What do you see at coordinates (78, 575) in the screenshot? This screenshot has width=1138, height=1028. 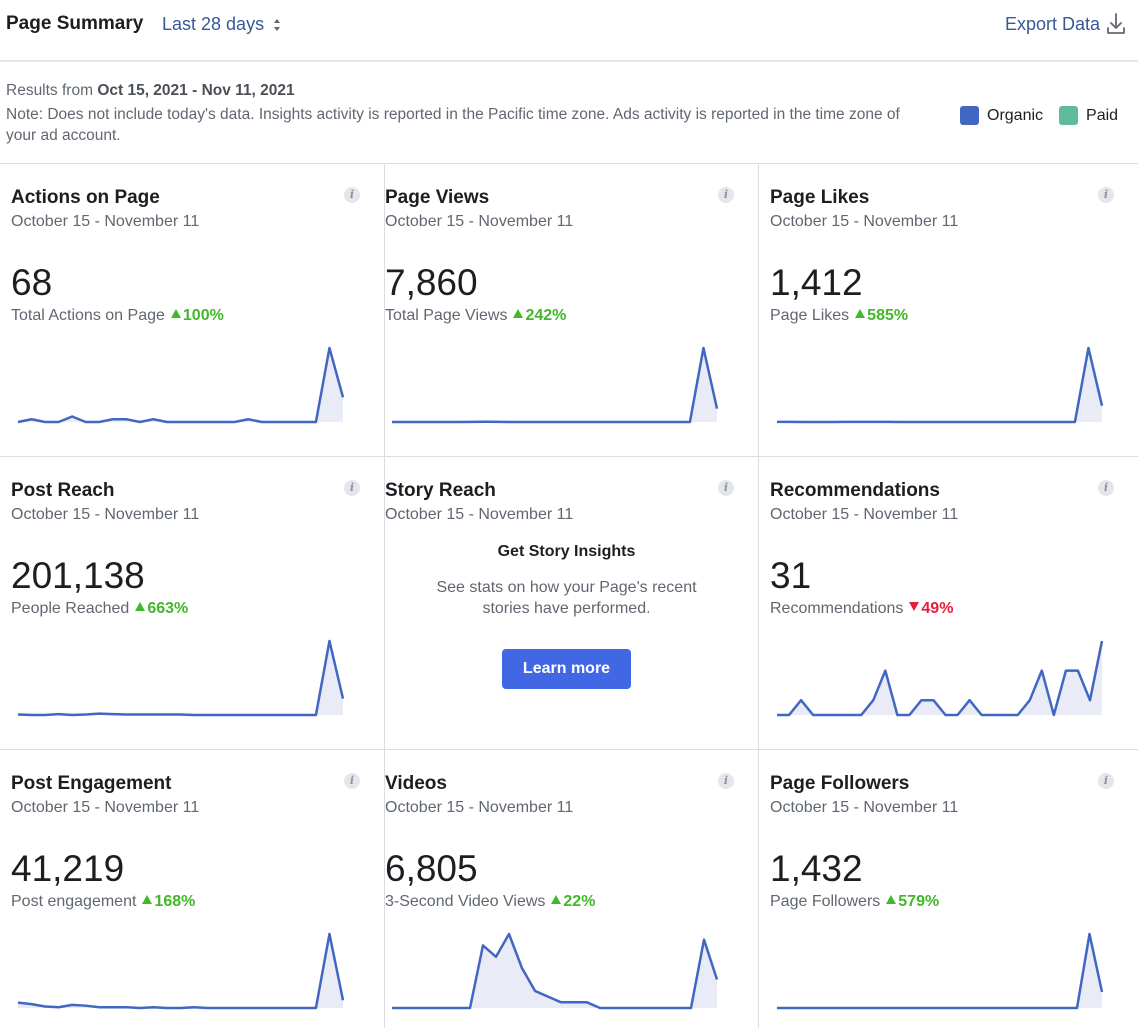 I see `metric-value: 201,138` at bounding box center [78, 575].